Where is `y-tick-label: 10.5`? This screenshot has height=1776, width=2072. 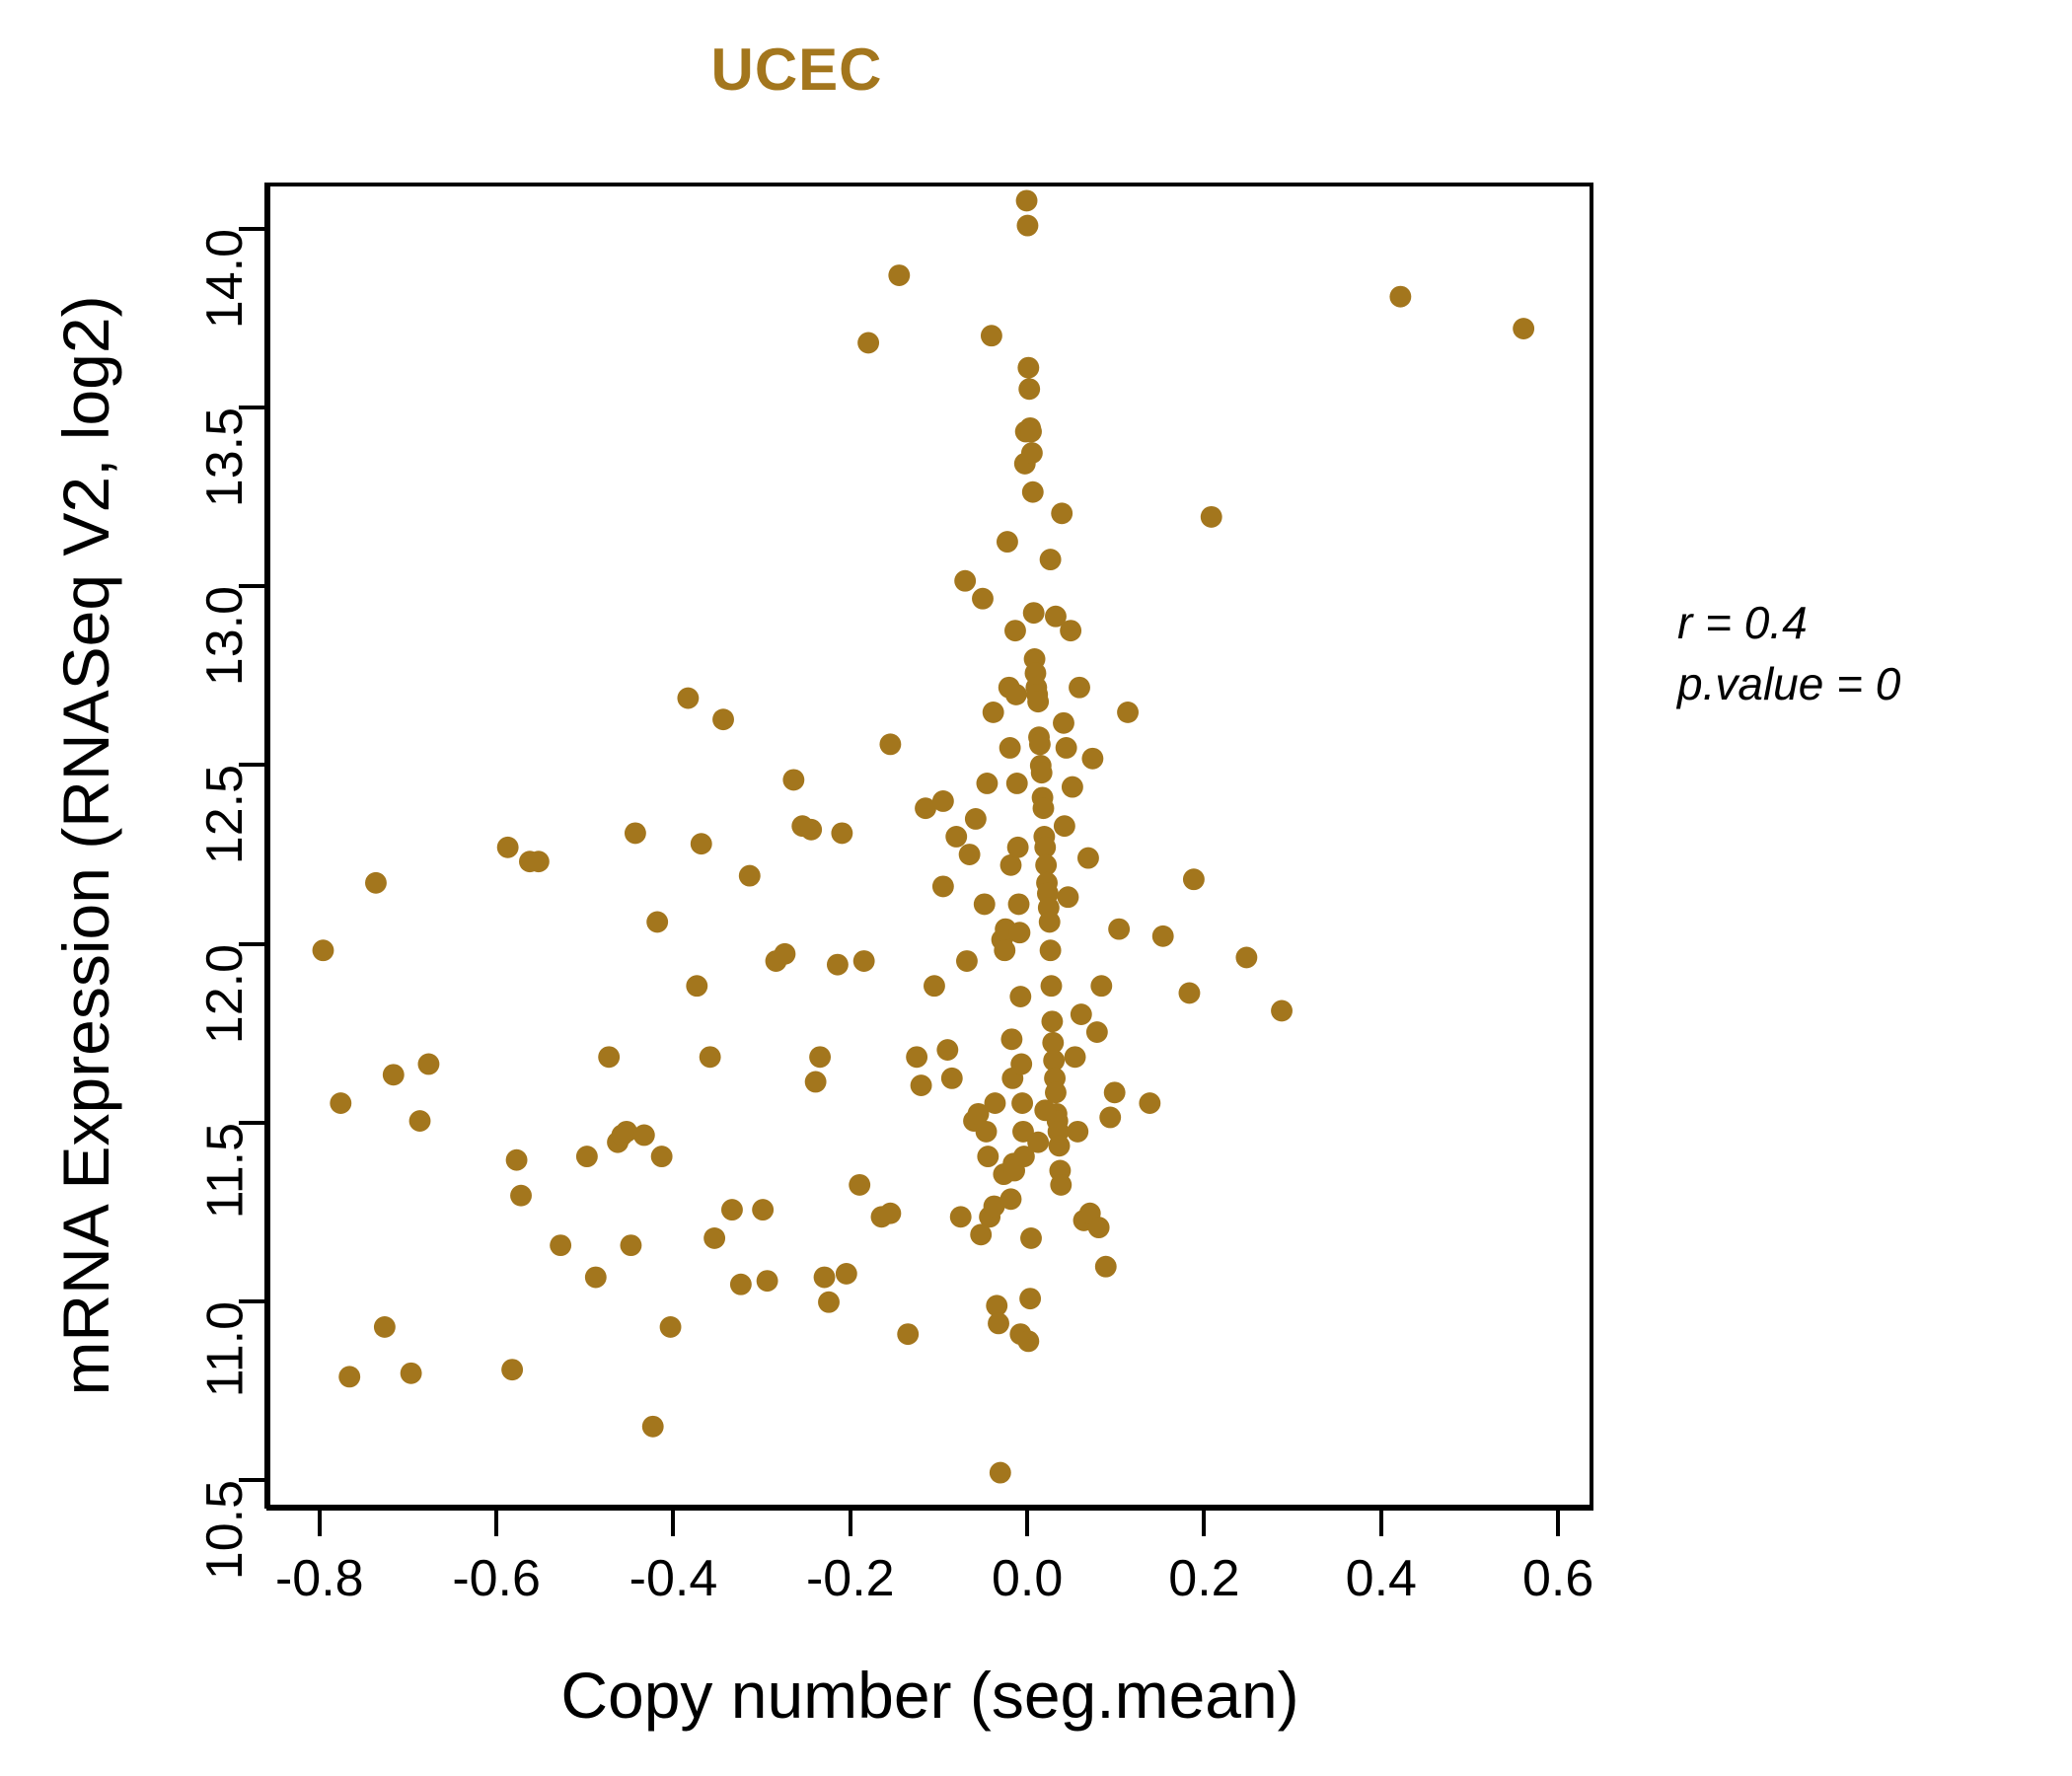 y-tick-label: 10.5 is located at coordinates (225, 1530).